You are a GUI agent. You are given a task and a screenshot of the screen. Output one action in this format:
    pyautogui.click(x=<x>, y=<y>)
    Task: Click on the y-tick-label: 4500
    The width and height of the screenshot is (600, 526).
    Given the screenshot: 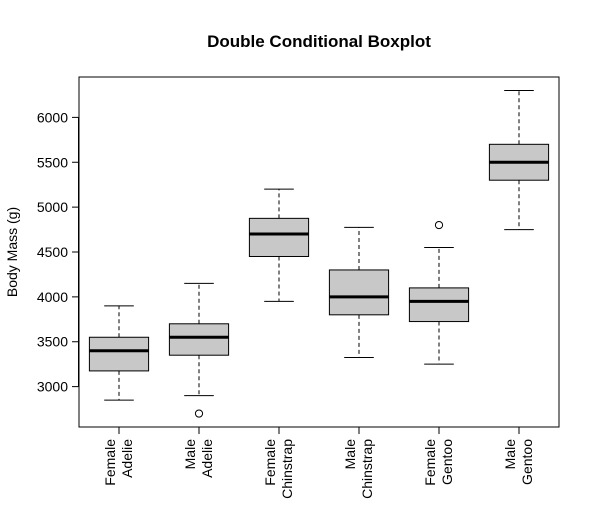 What is the action you would take?
    pyautogui.click(x=52, y=252)
    